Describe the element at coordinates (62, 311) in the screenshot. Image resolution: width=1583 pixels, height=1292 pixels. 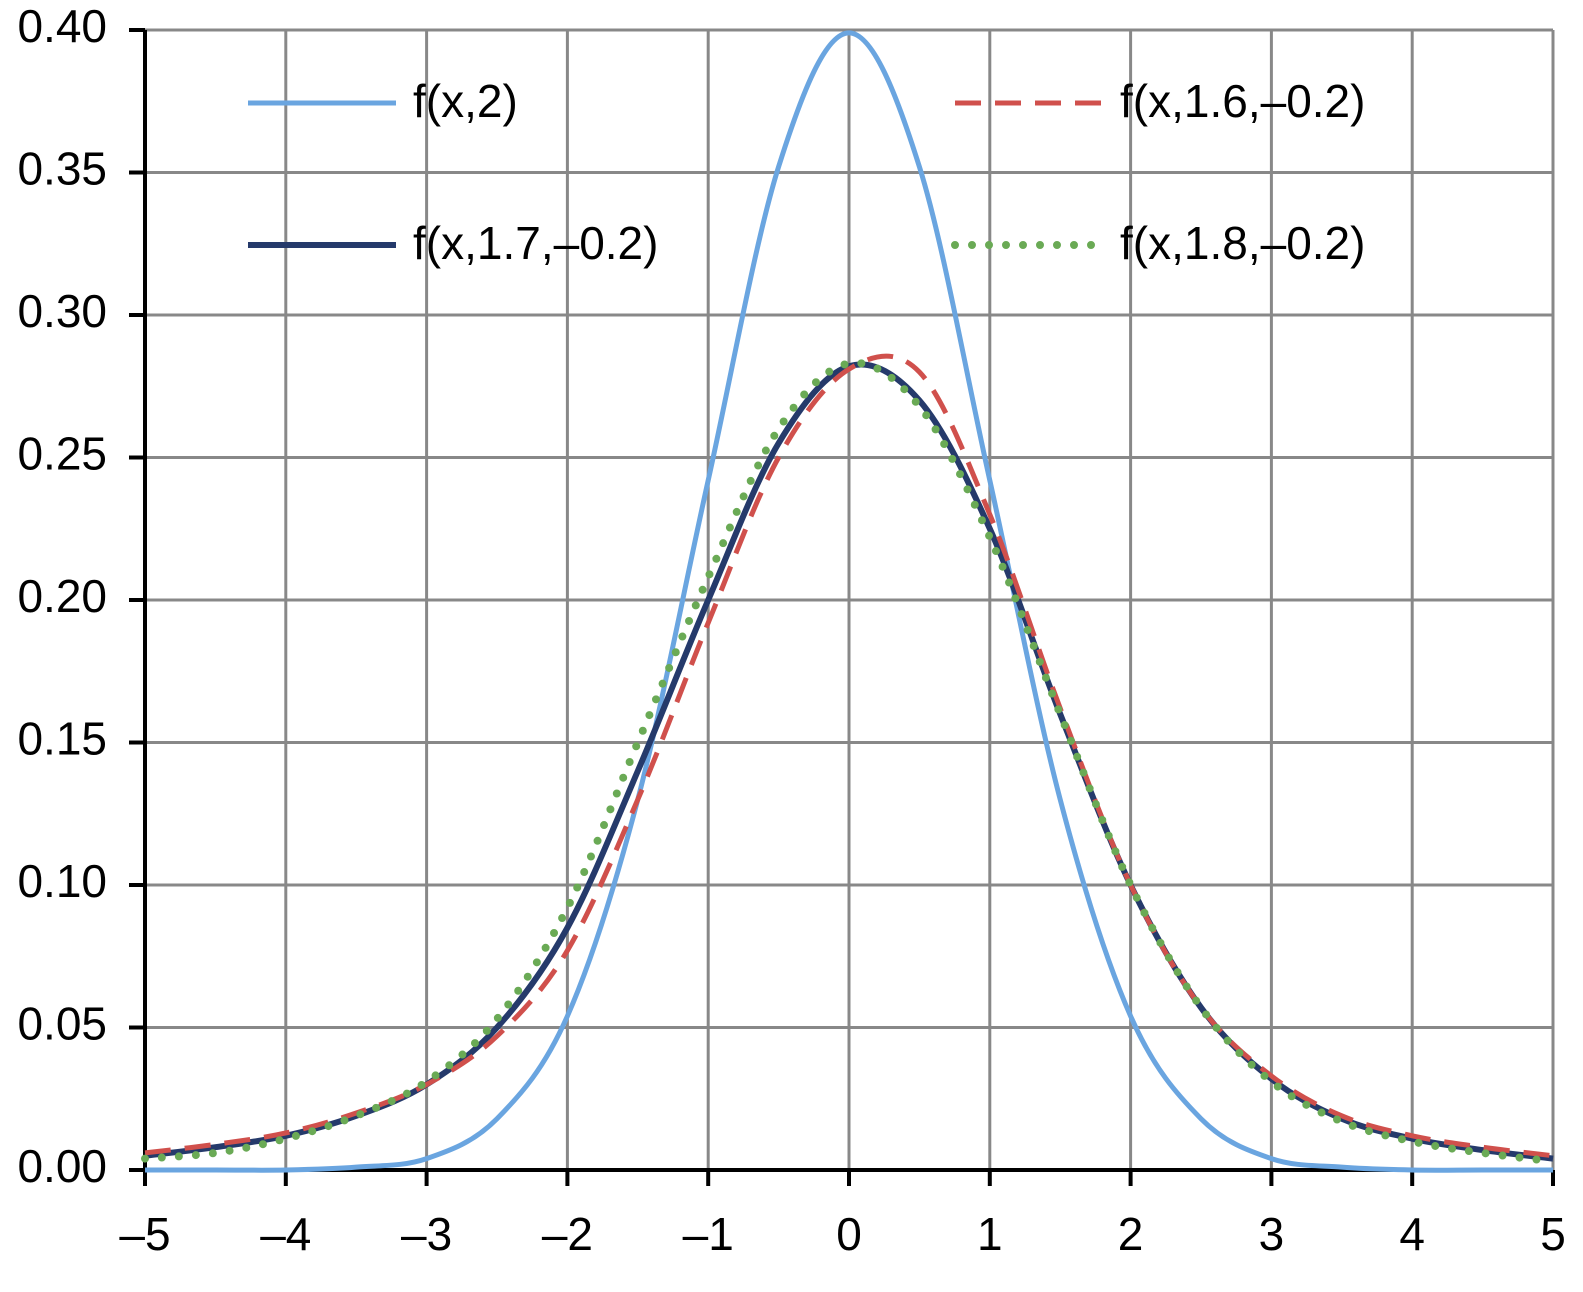
I see `y-tick-label: 0.30` at that location.